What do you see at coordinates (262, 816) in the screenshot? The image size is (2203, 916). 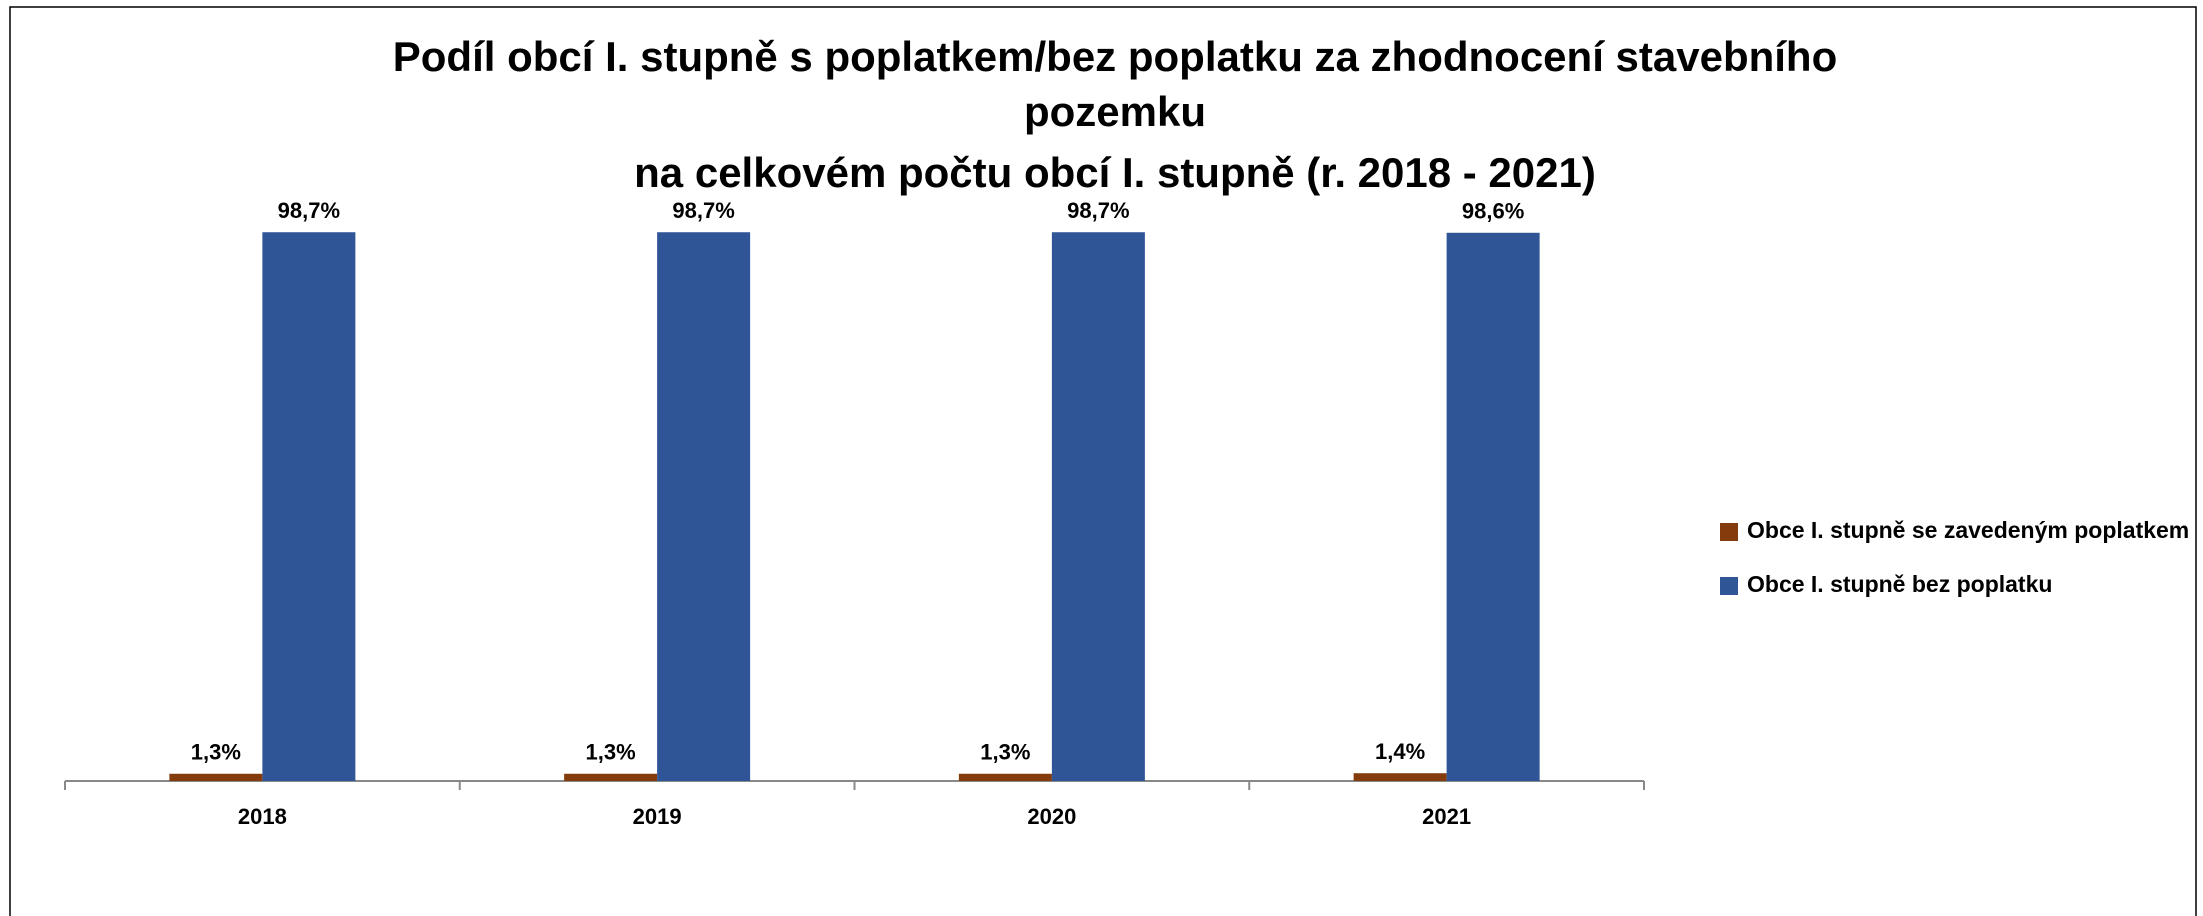 I see `x-tick-label: 2018` at bounding box center [262, 816].